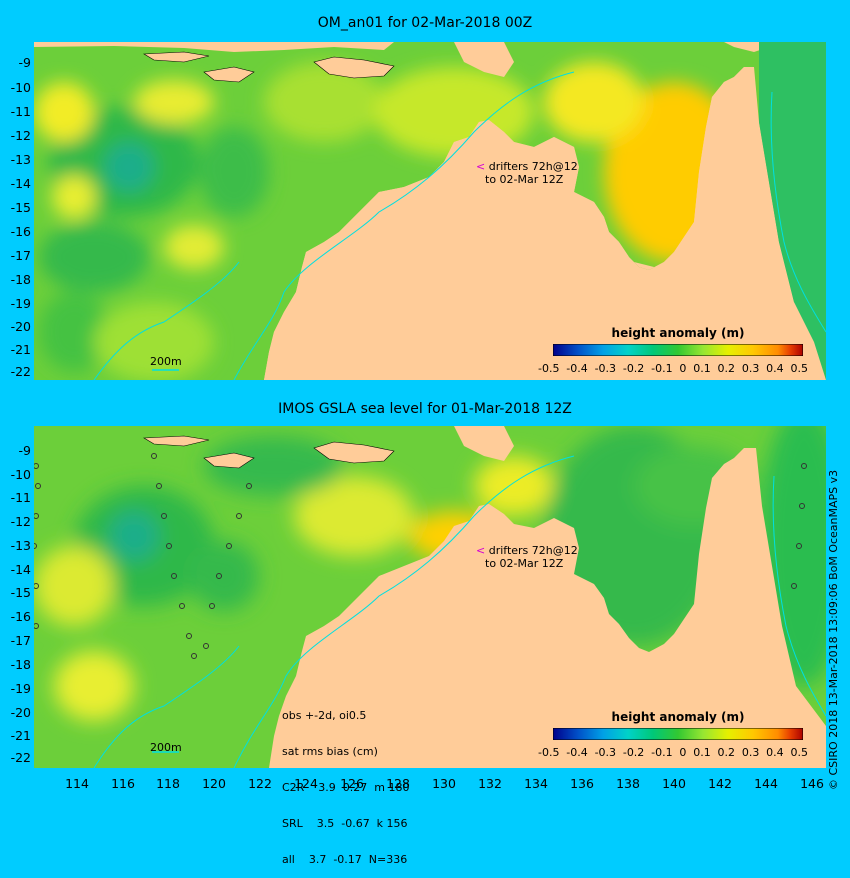 This screenshot has width=850, height=878. Describe the element at coordinates (425, 23) in the screenshot. I see `top-map-title: OM_an01 for 02-Mar-2018 00Z` at that location.